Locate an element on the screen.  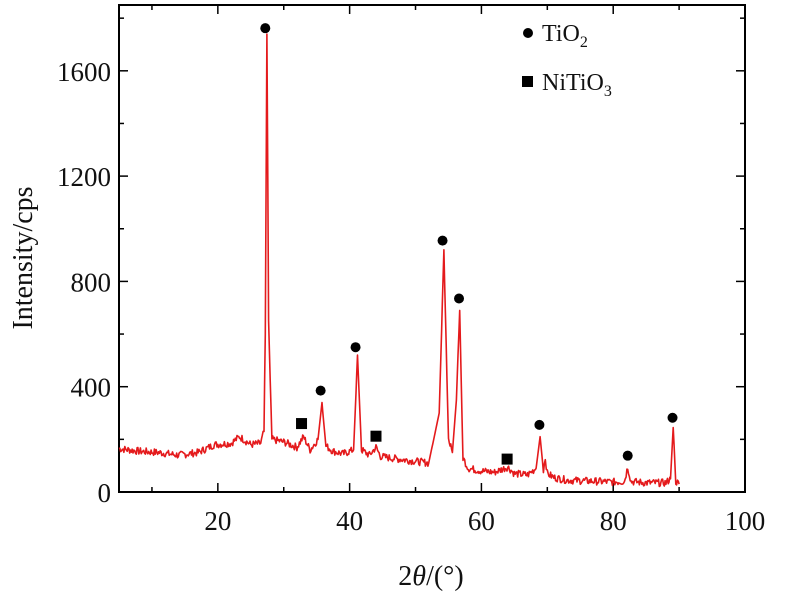
x-tick-label: 40 is located at coordinates (349, 521).